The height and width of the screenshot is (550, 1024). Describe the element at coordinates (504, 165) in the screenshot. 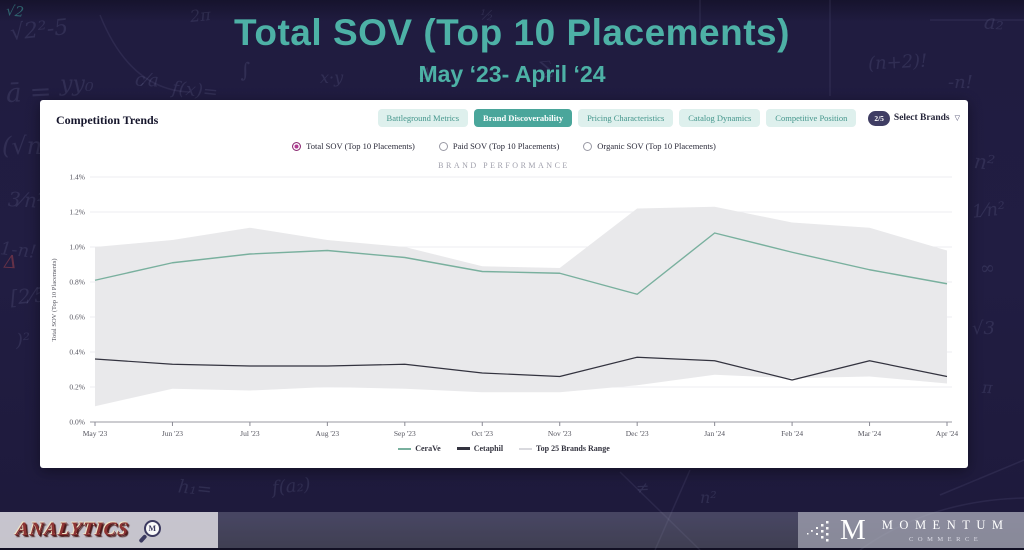

I see `section-label: BRAND PERFORMANCE` at that location.